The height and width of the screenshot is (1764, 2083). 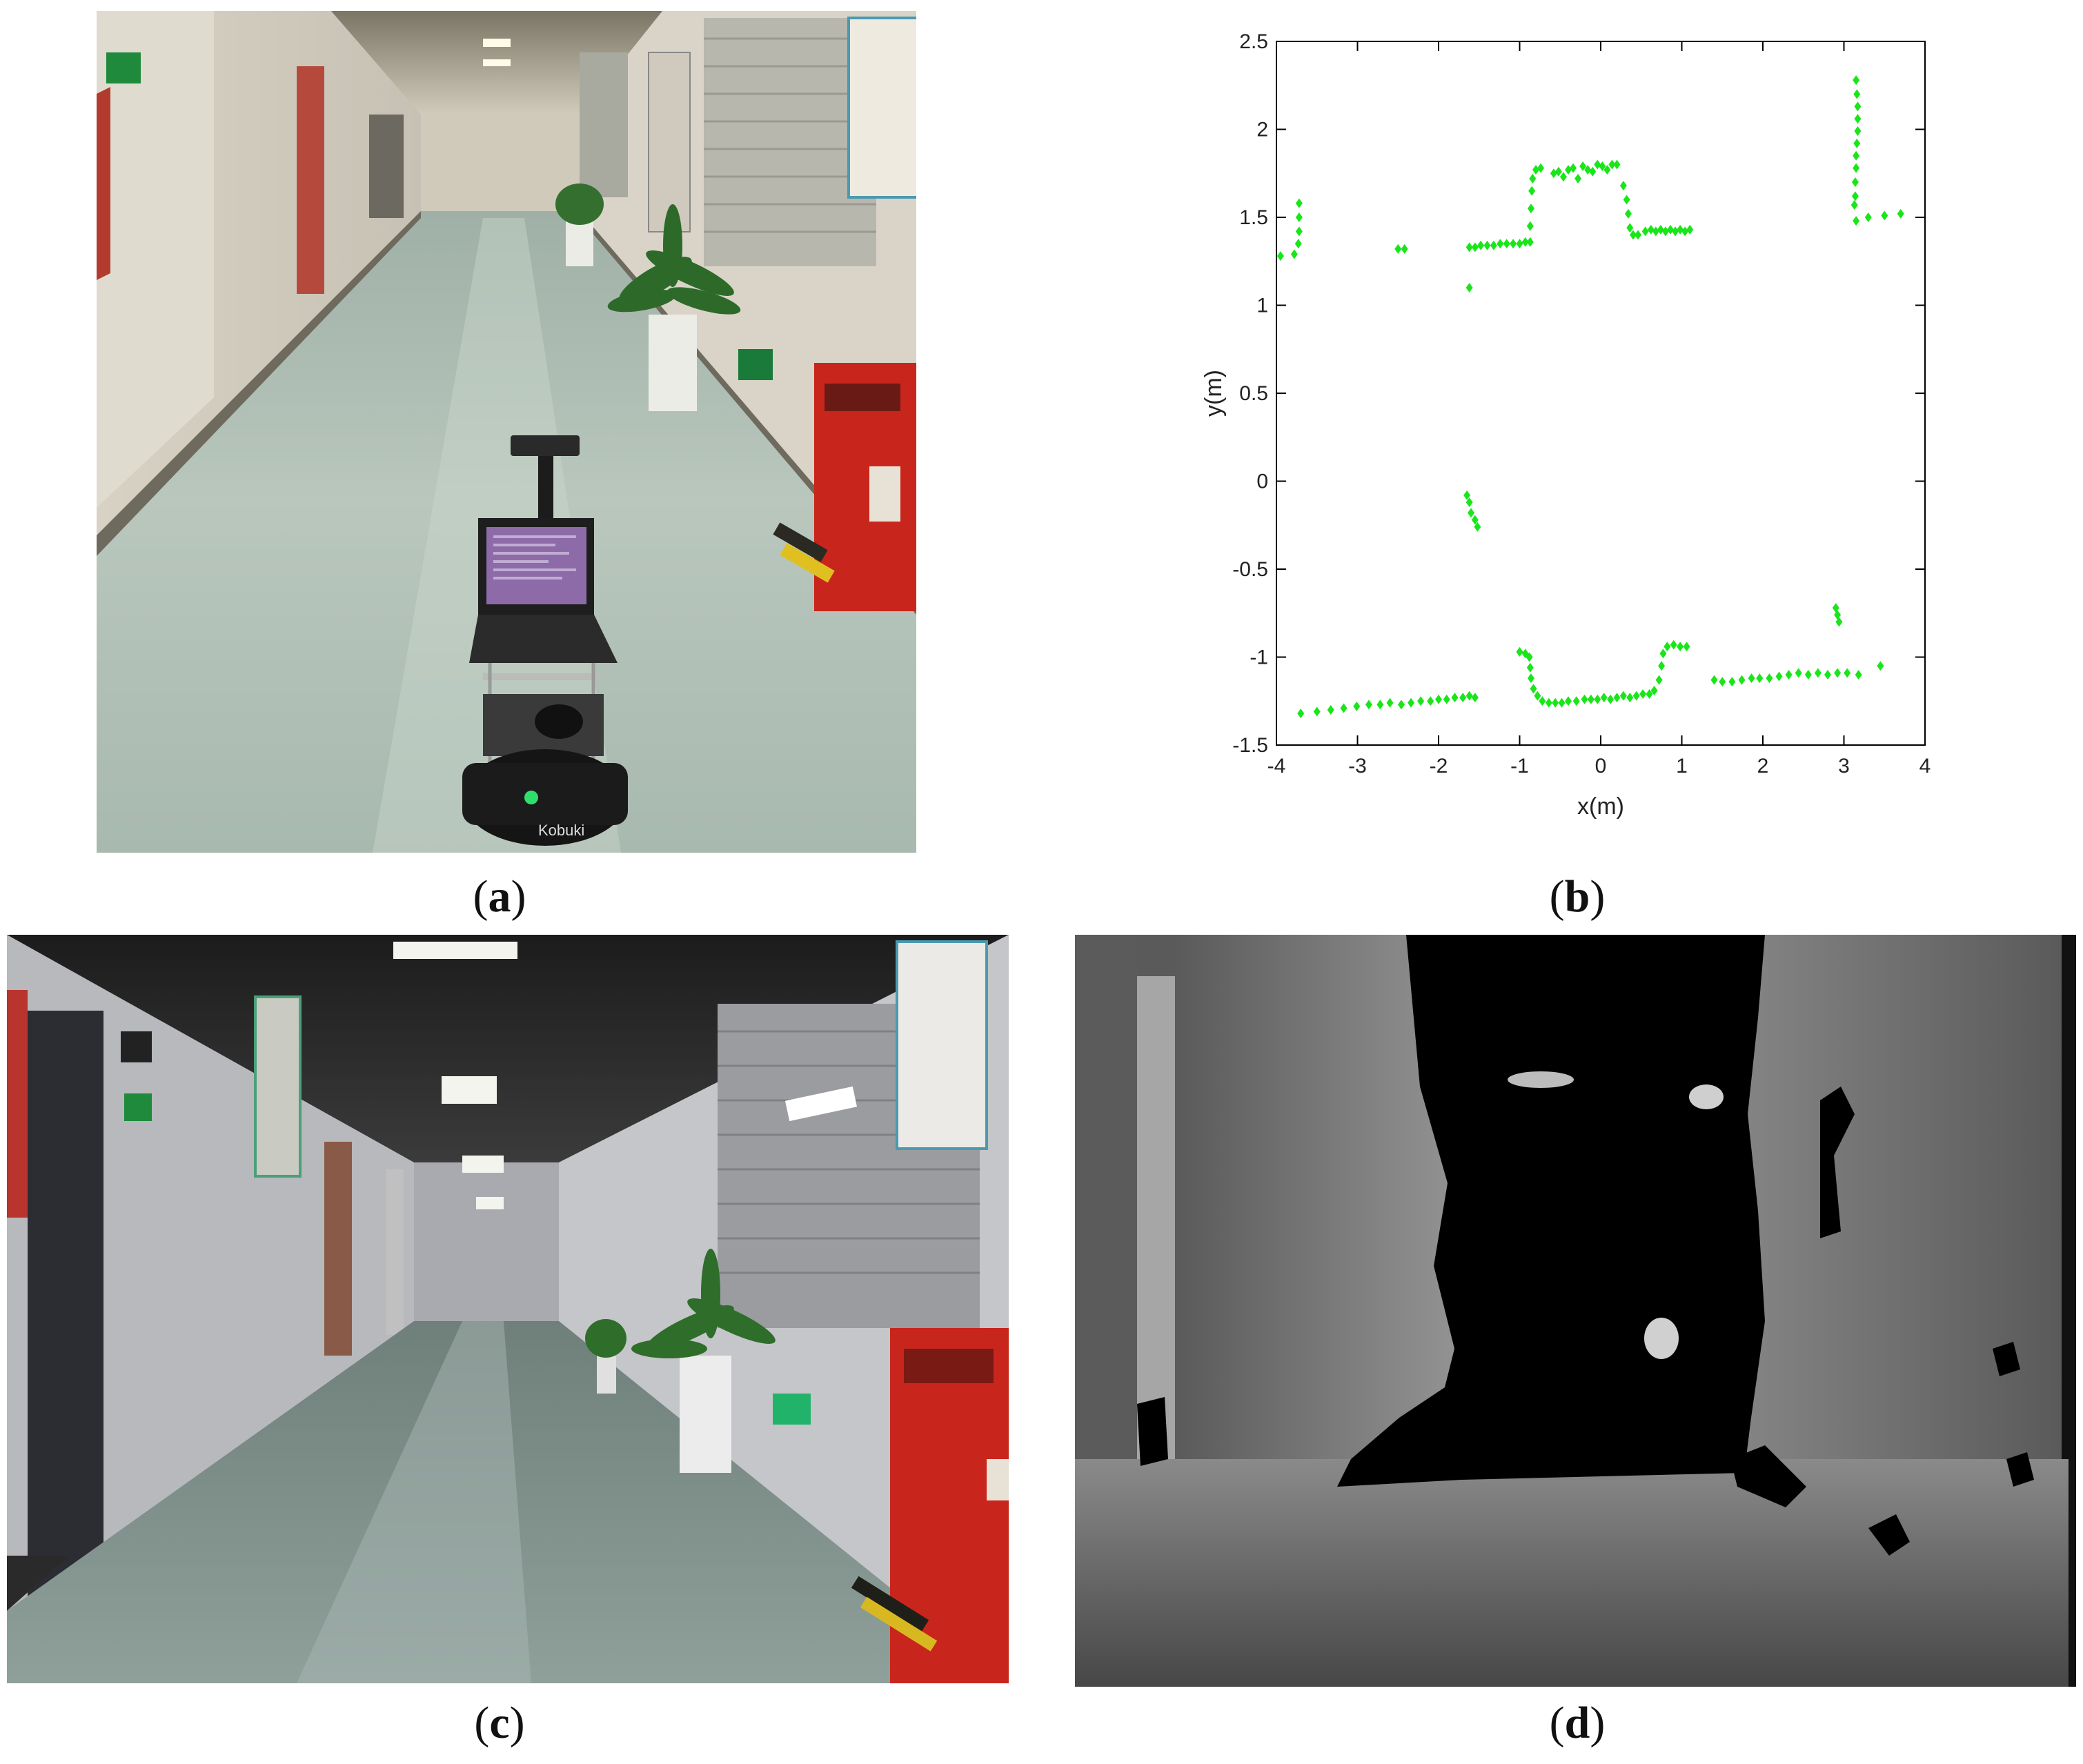 What do you see at coordinates (1214, 393) in the screenshot?
I see `y-axis-label: y(m)` at bounding box center [1214, 393].